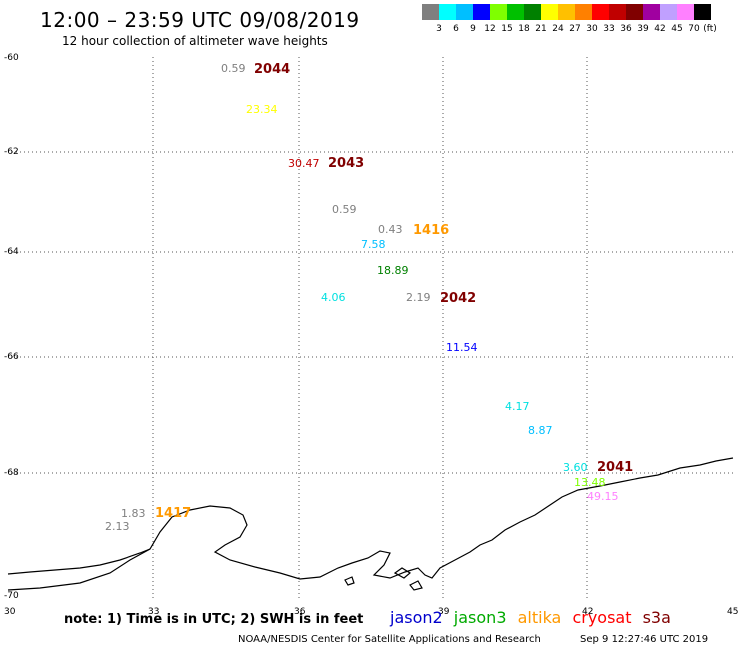 This screenshot has width=740, height=650. I want to click on observation-value: 4.06, so click(333, 297).